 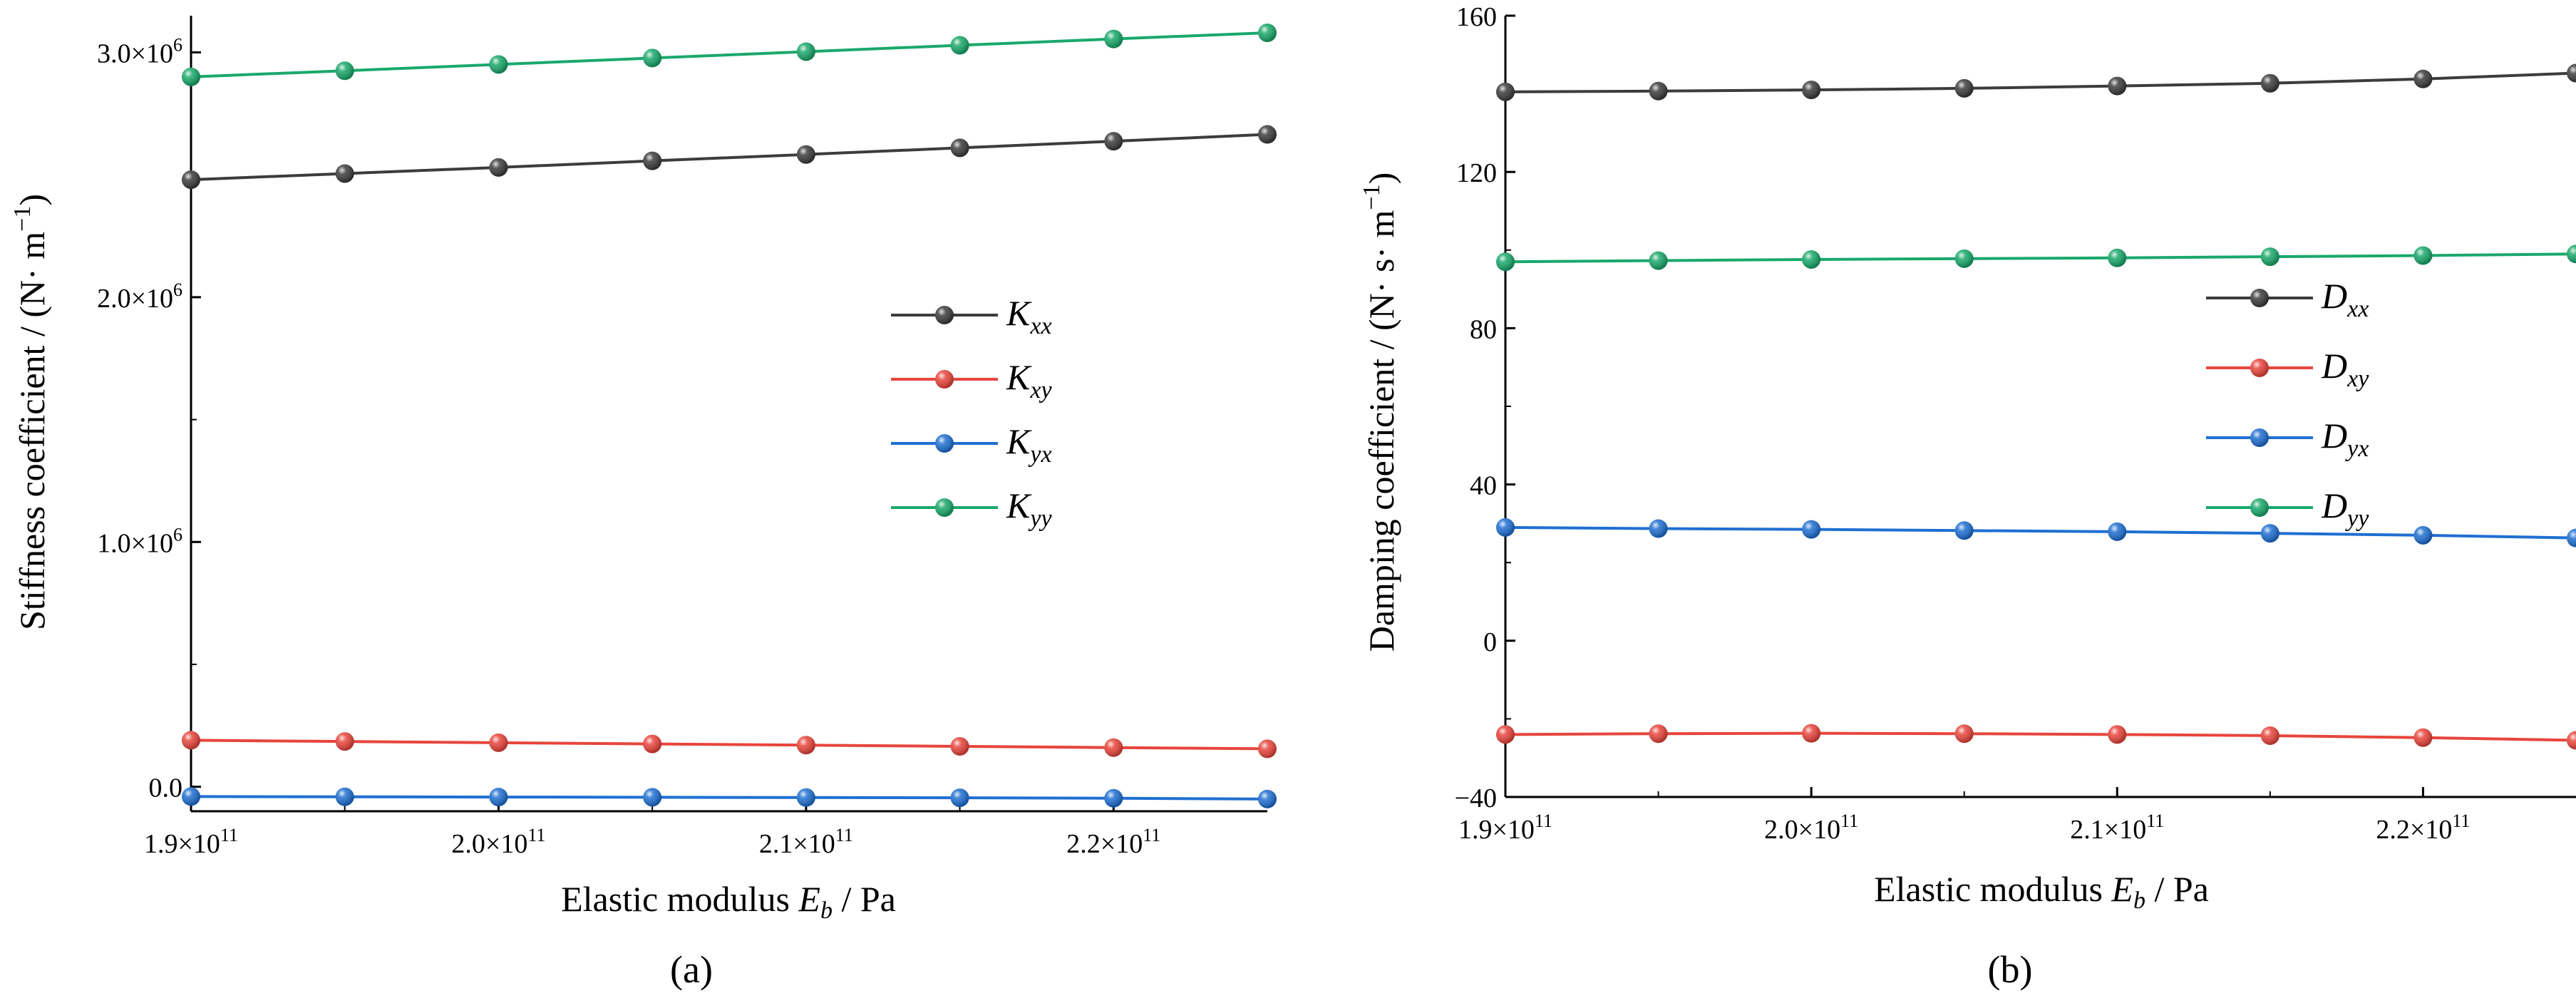 What do you see at coordinates (1029, 509) in the screenshot?
I see `legend-label-Kyy: Kyy` at bounding box center [1029, 509].